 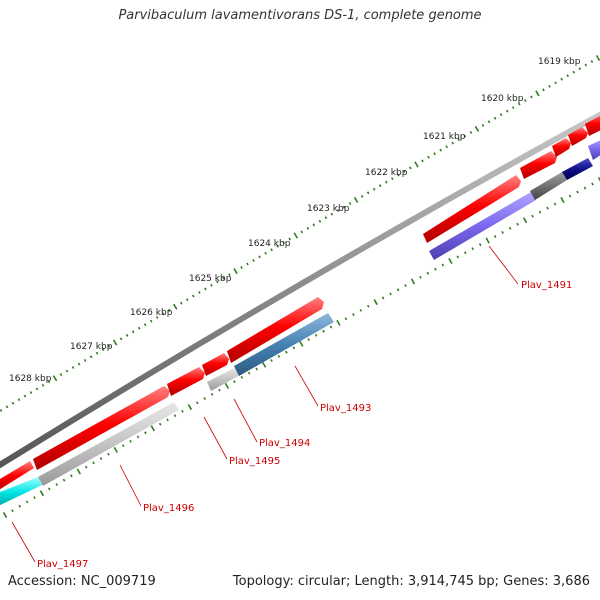 I want to click on ruler-label: 1621 kbp, so click(x=444, y=137).